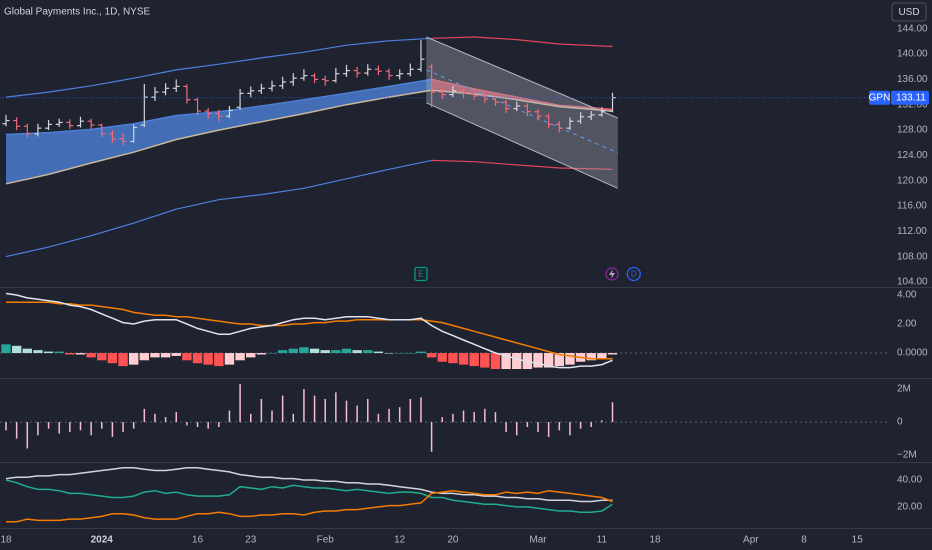  Describe the element at coordinates (904, 389) in the screenshot. I see `y-tick-label: 2M` at that location.